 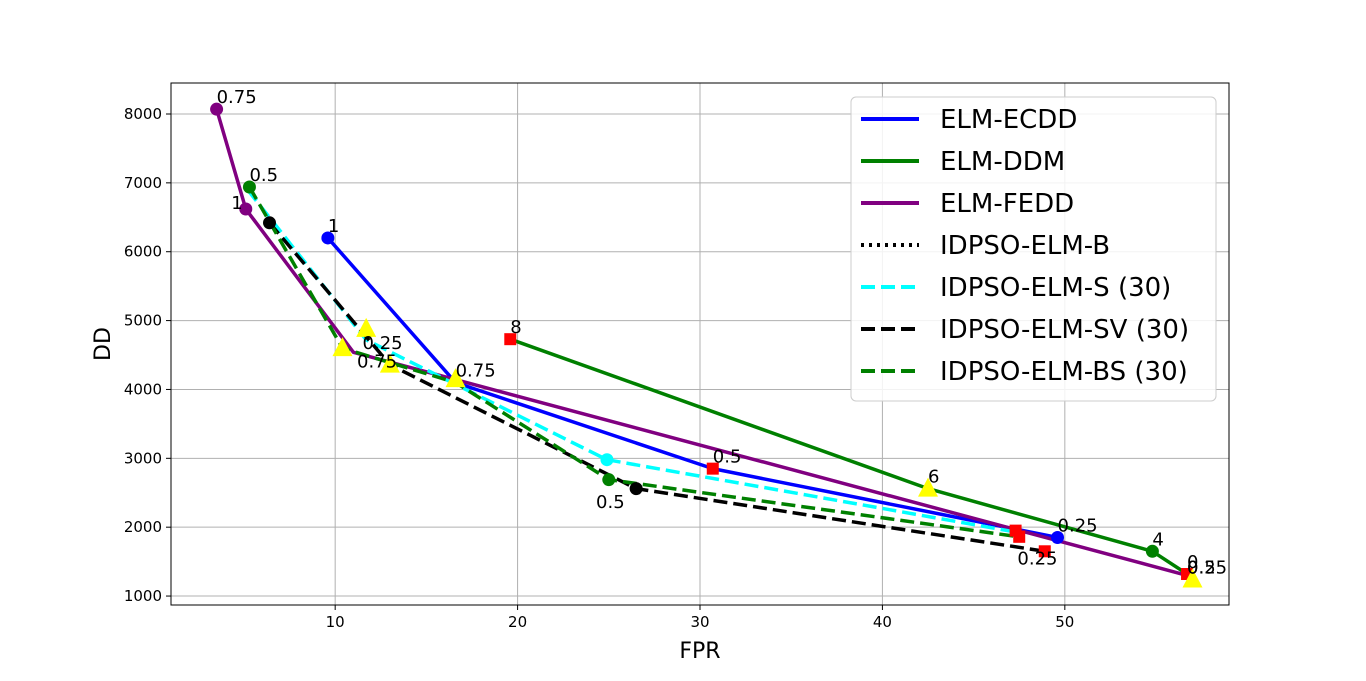 What do you see at coordinates (933, 477) in the screenshot?
I see `annotation-label: 6` at bounding box center [933, 477].